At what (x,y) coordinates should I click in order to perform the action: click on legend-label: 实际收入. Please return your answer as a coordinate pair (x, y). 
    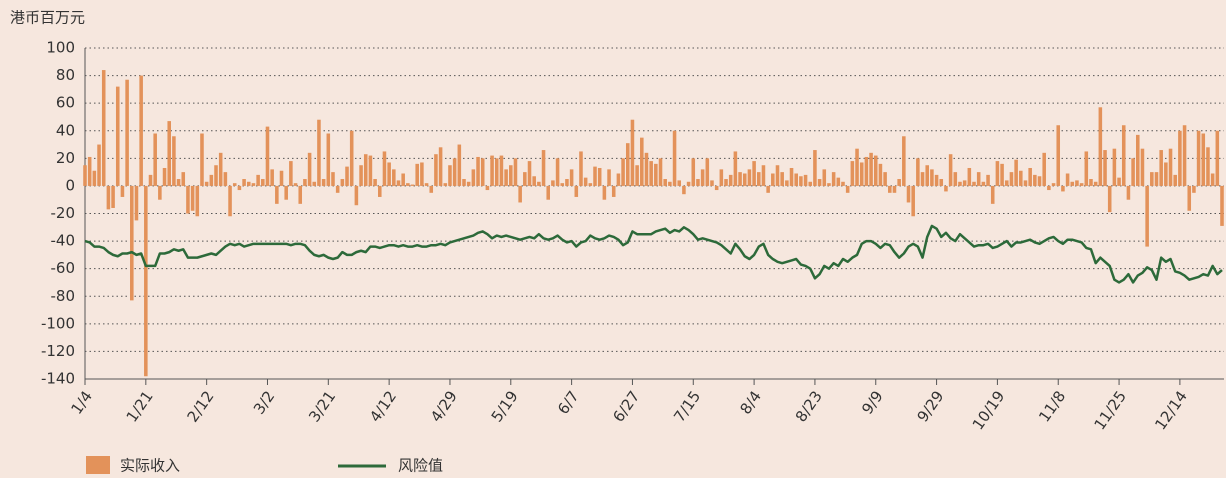
    Looking at the image, I should click on (150, 466).